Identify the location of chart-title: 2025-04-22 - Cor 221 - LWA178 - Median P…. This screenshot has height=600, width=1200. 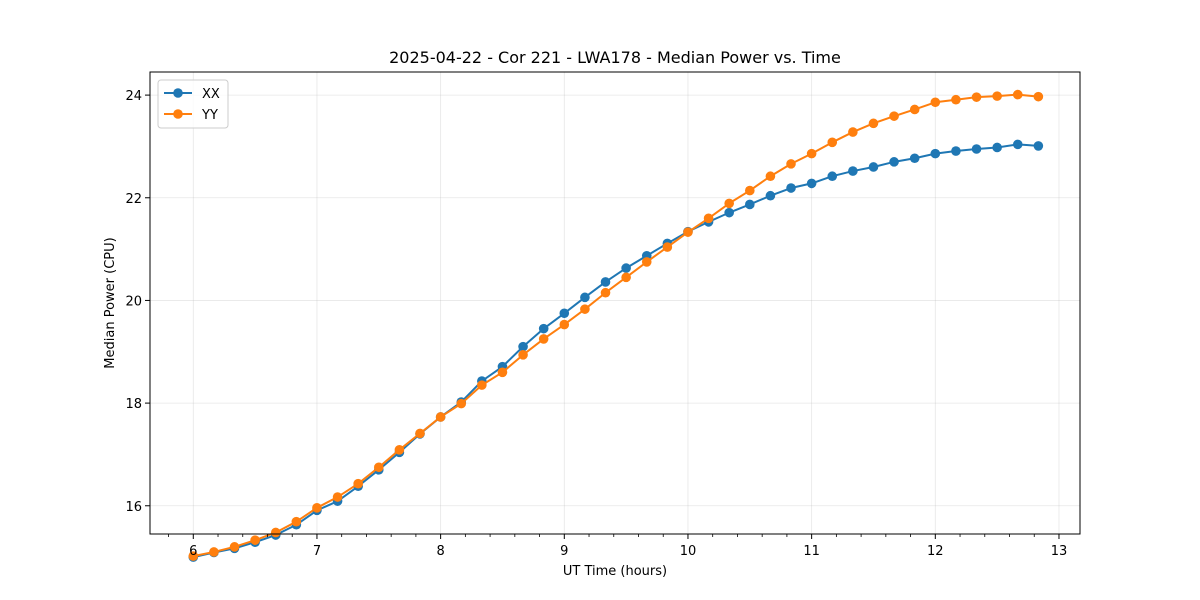
(615, 57).